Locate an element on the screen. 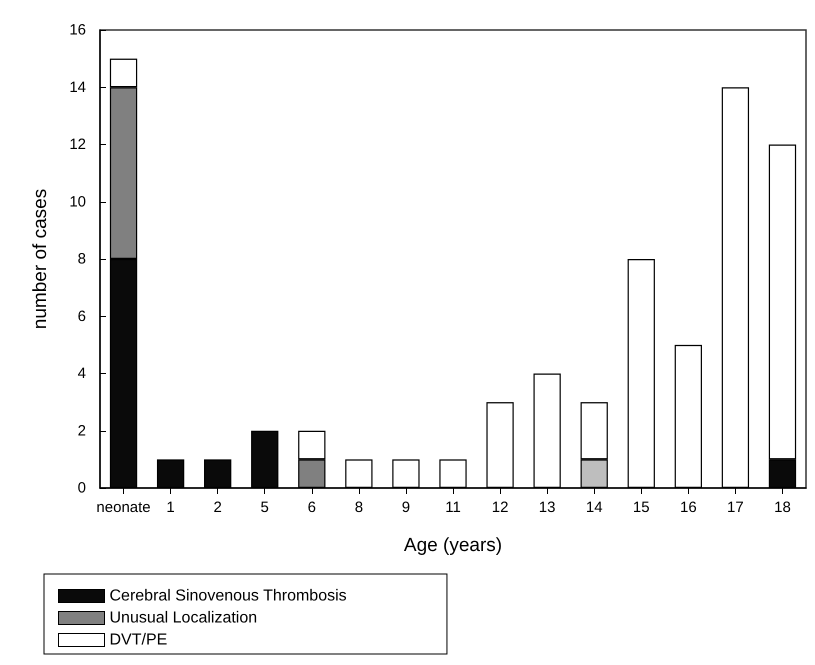 This screenshot has height=665, width=815. x-tick-label: 5 is located at coordinates (264, 507).